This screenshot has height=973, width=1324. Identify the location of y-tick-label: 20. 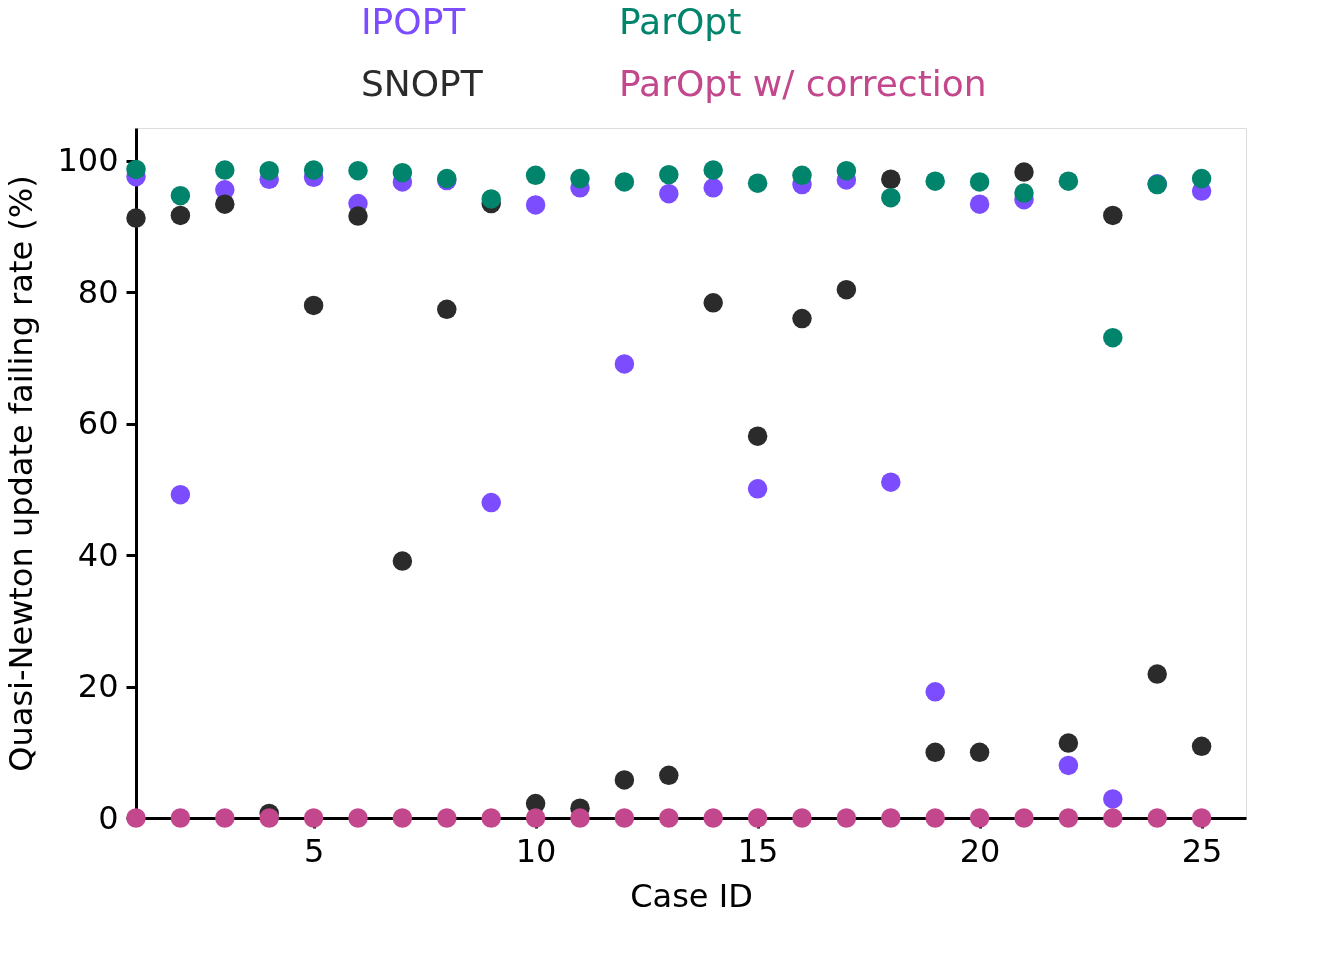
(98, 686).